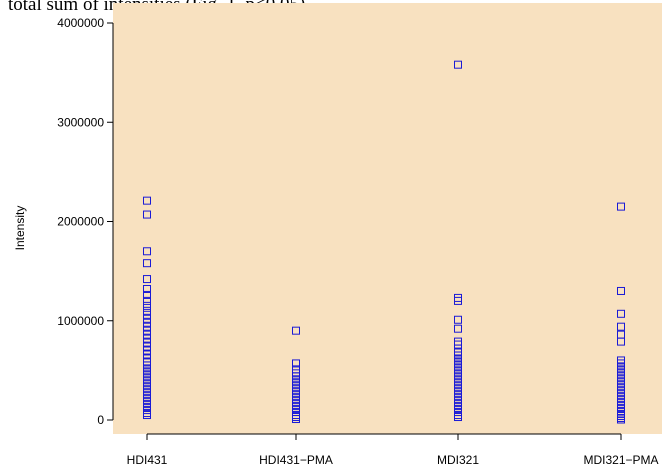 The width and height of the screenshot is (668, 470). What do you see at coordinates (393, 450) in the screenshot?
I see `x-axis: HDI431 HDI431−PMA MDI321 MDI321−PMA` at bounding box center [393, 450].